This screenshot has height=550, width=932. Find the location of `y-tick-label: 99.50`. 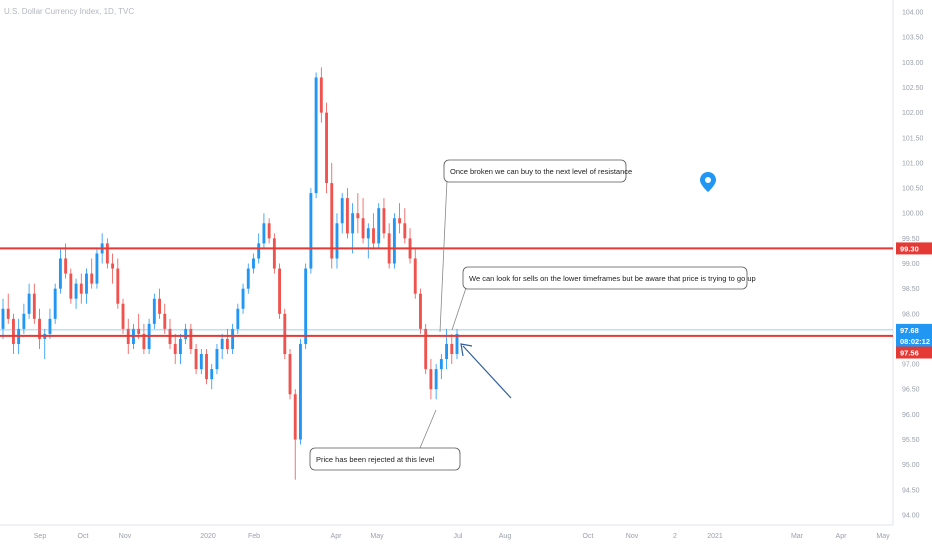

y-tick-label: 99.50 is located at coordinates (911, 239).